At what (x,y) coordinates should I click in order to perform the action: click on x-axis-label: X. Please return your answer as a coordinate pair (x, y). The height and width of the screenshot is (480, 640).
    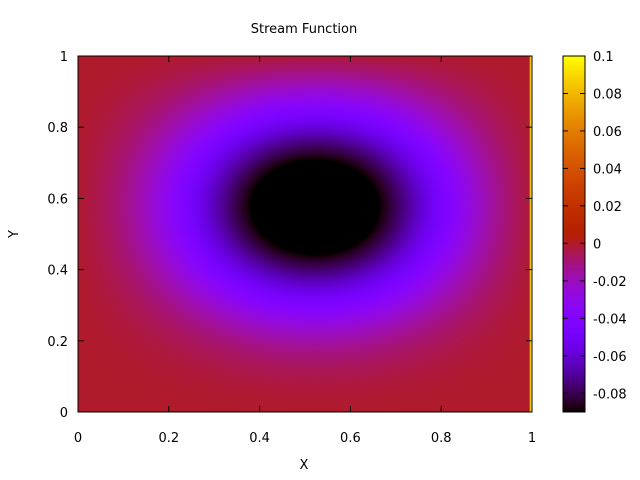
    Looking at the image, I should click on (304, 465).